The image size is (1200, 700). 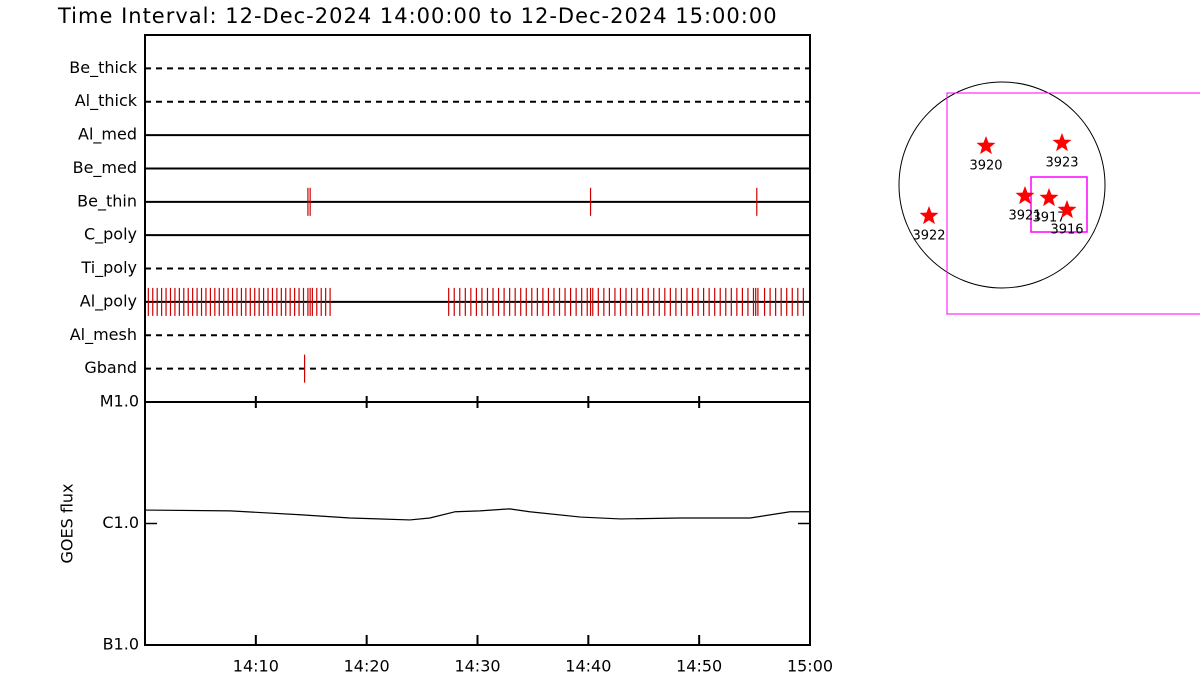 I want to click on x-tick-label: 14:50, so click(x=699, y=666).